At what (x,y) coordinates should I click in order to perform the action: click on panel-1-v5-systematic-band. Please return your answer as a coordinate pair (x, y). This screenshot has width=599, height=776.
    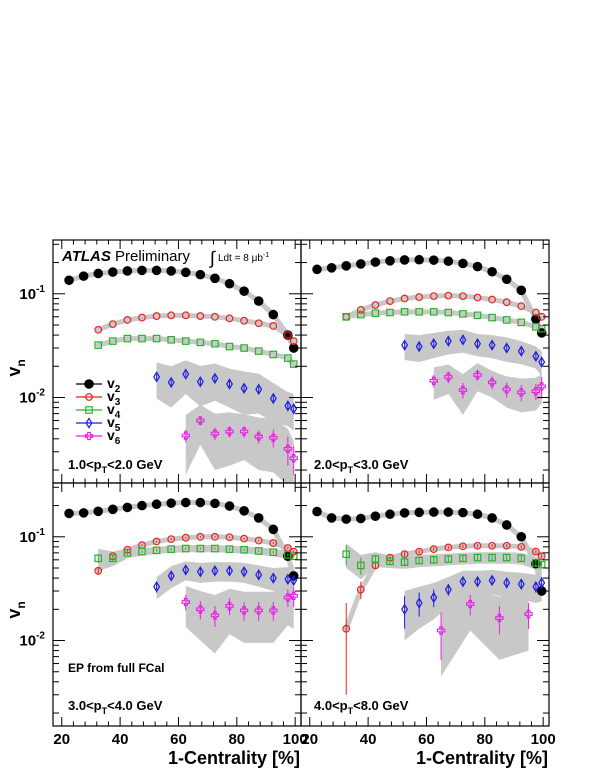
    Looking at the image, I should click on (225, 395).